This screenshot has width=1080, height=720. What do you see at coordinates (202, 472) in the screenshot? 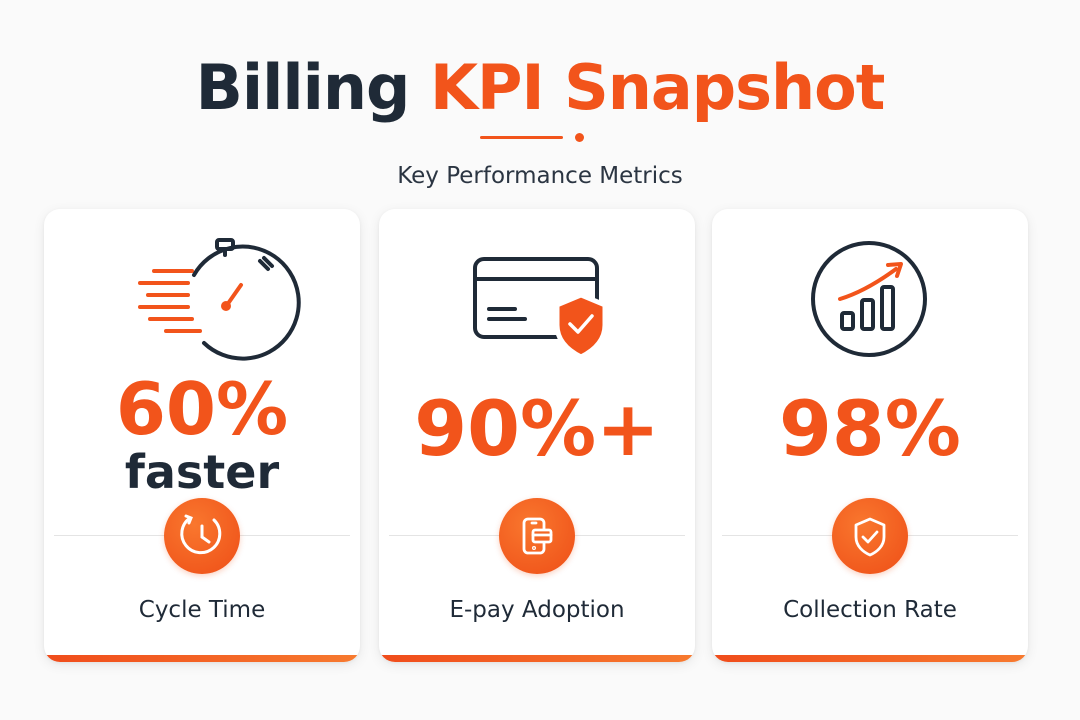
I see `metric-subtext: faster` at bounding box center [202, 472].